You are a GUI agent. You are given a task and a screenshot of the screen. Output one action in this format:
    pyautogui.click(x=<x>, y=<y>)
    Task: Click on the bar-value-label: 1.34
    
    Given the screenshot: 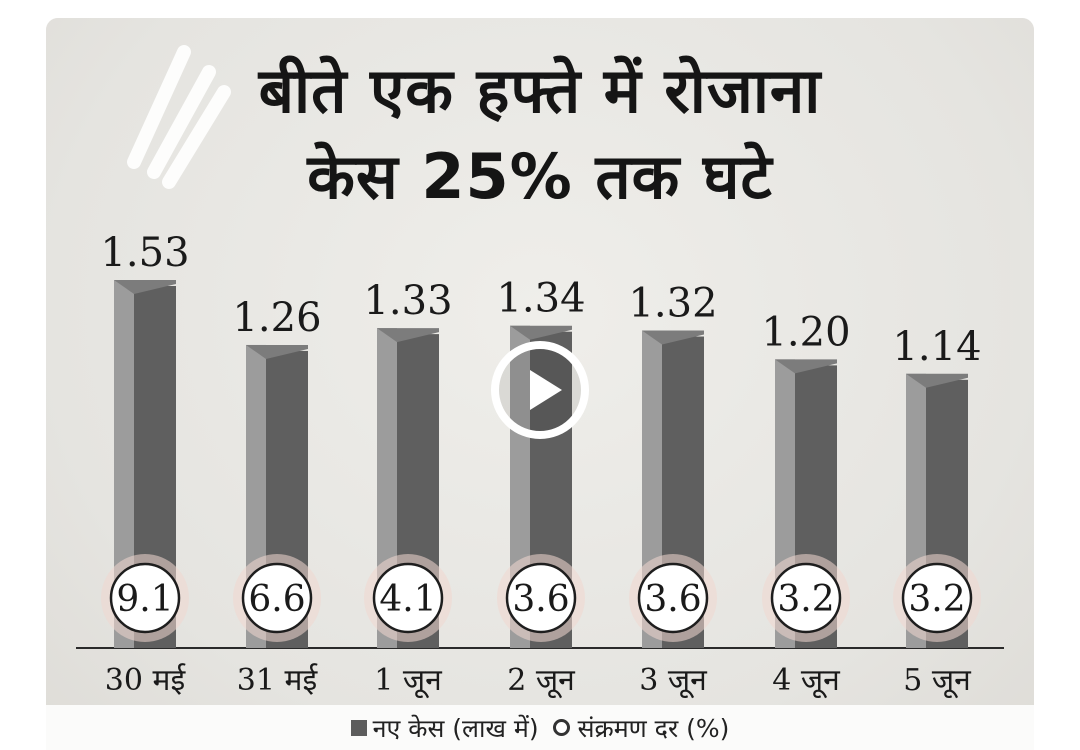 What is the action you would take?
    pyautogui.click(x=540, y=299)
    